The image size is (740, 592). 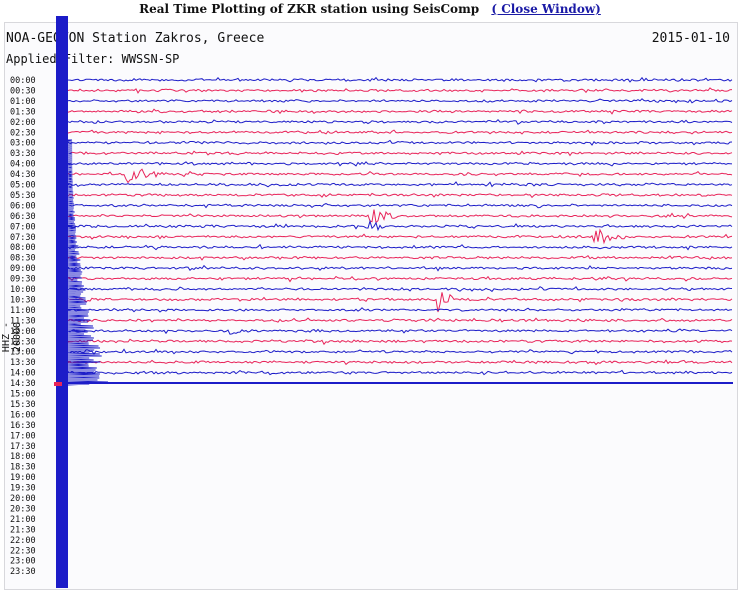 What do you see at coordinates (23, 405) in the screenshot?
I see `time-label: 15:30` at bounding box center [23, 405].